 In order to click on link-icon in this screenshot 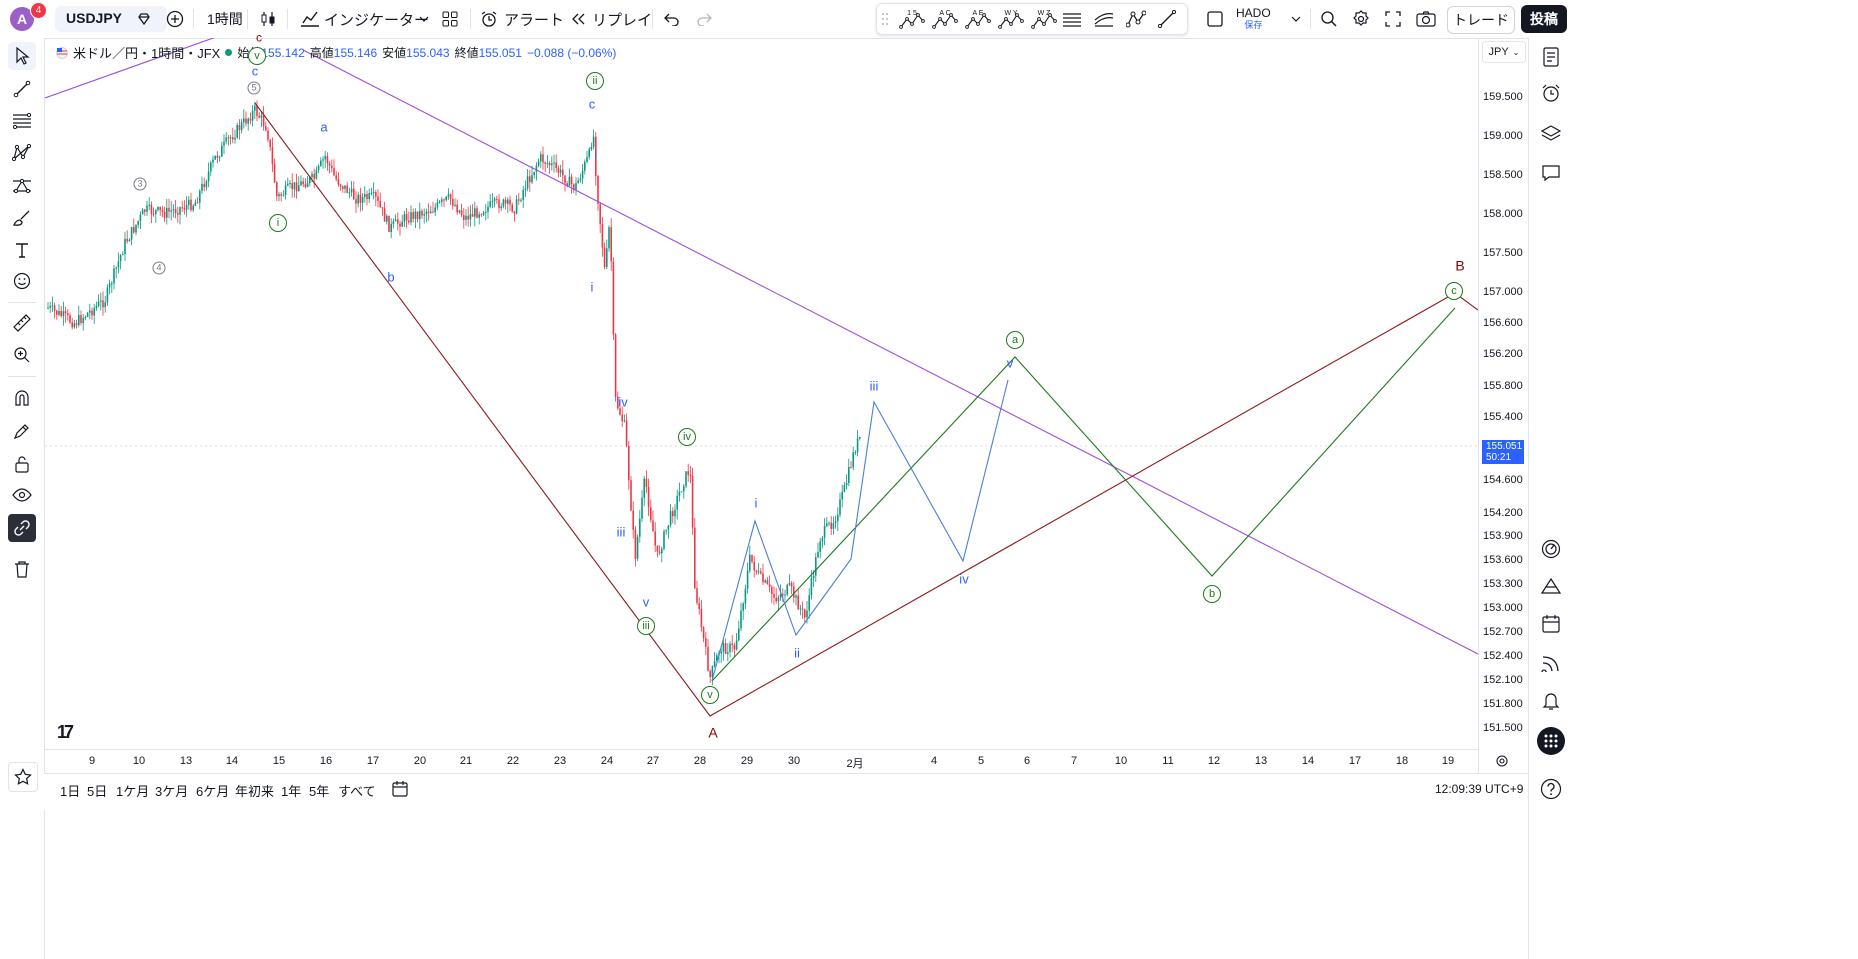, I will do `click(22, 528)`.